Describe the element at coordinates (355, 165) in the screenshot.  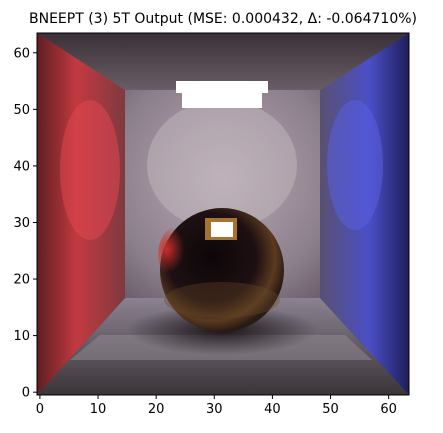
I see `right-wall-glow` at that location.